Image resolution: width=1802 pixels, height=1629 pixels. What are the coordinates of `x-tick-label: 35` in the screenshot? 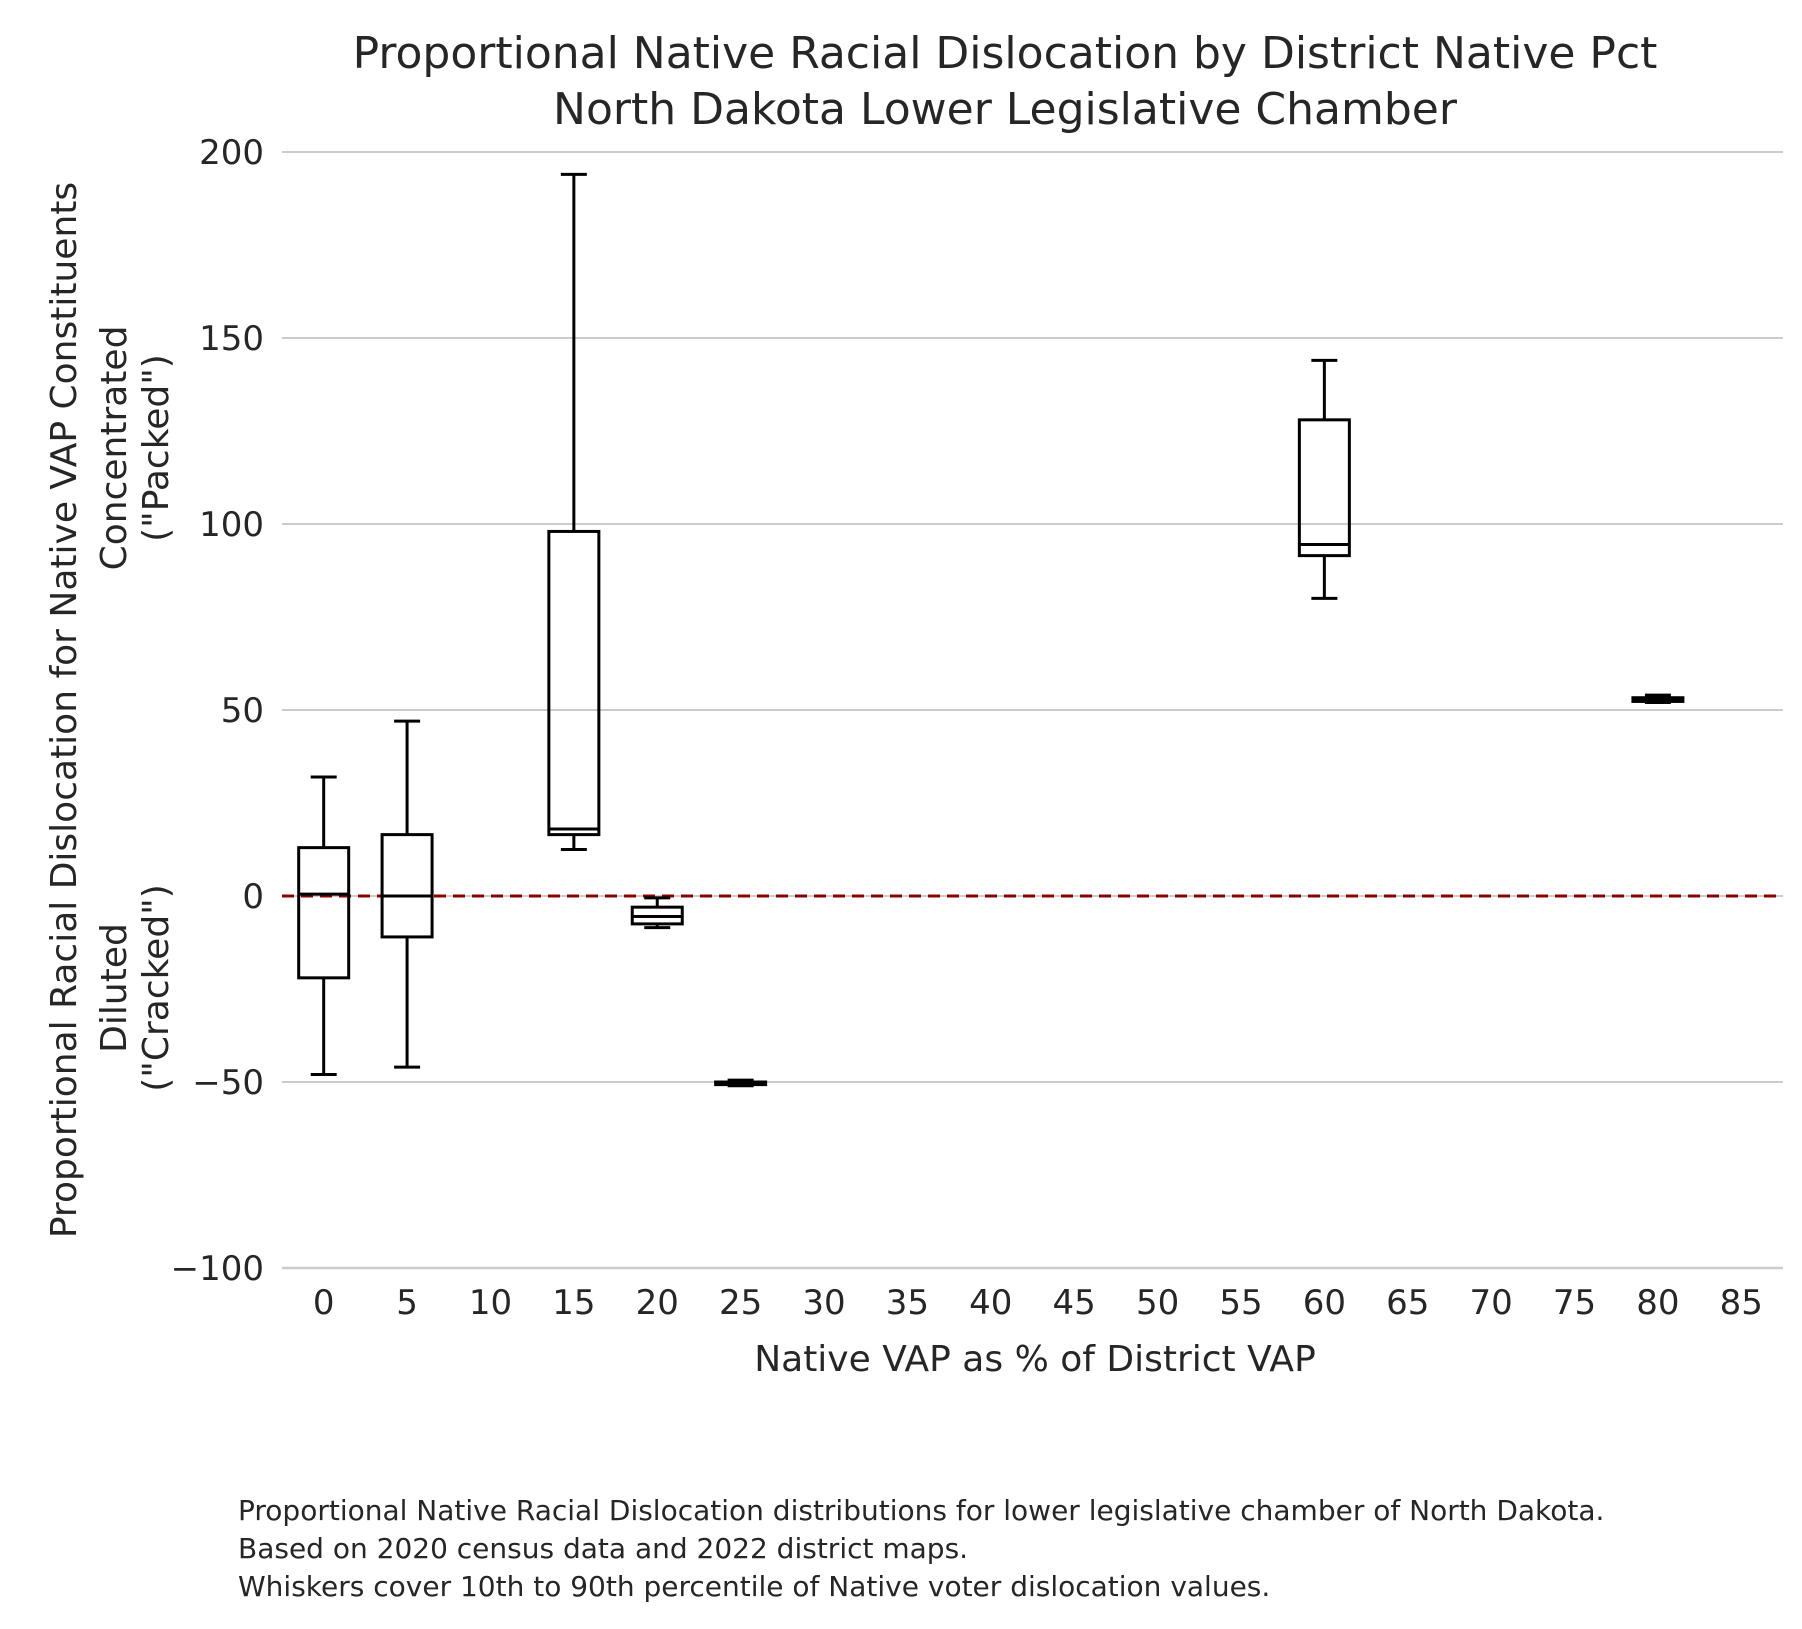 It's located at (907, 1303).